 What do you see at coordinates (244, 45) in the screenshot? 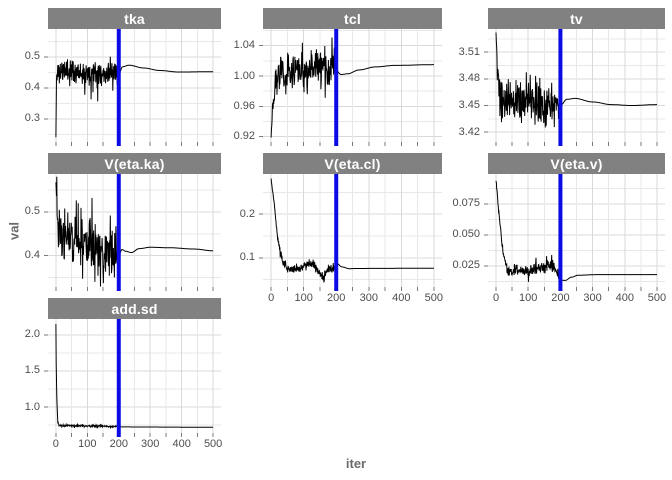
I see `y-tick-label: 1.04` at bounding box center [244, 45].